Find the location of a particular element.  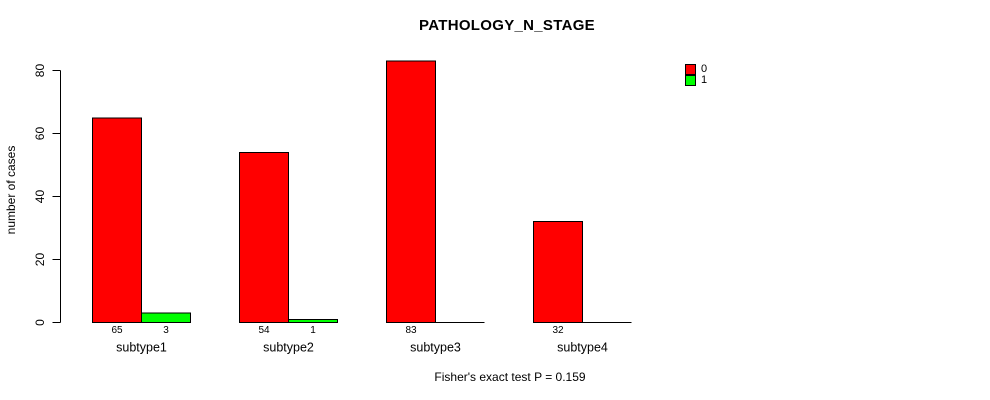

chart-title: PATHOLOGY_N_STAGE is located at coordinates (507, 25).